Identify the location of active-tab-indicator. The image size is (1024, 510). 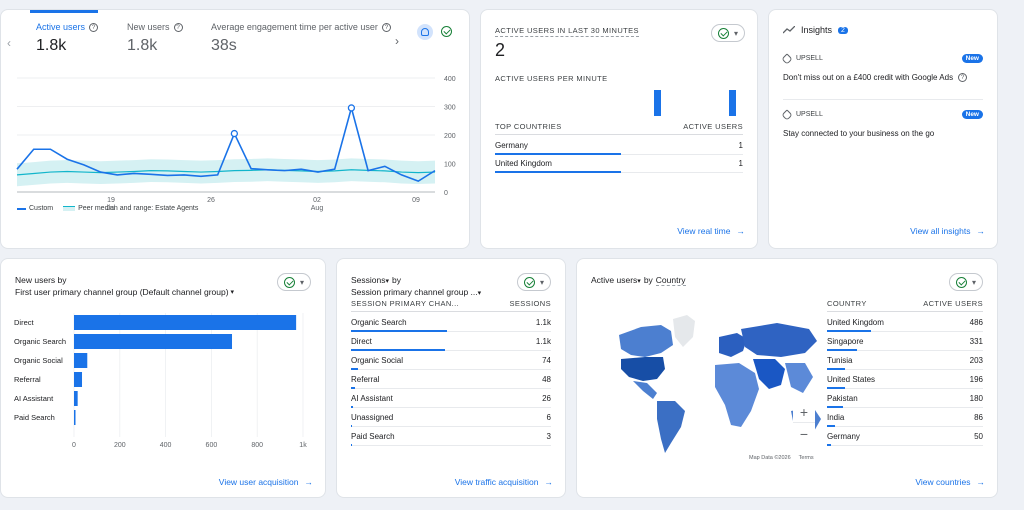
(64, 11).